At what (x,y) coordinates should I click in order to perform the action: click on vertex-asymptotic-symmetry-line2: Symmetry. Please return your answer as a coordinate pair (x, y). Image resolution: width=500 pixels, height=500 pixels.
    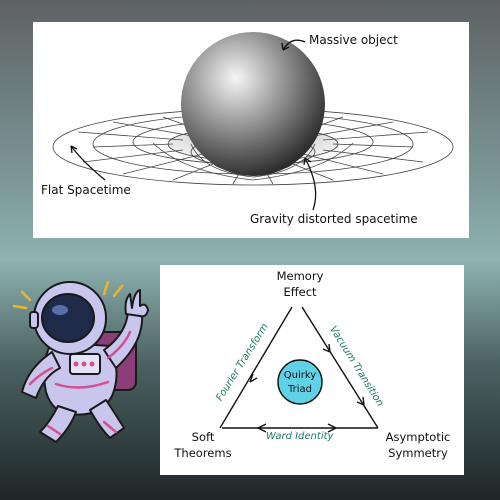
    Looking at the image, I should click on (418, 452).